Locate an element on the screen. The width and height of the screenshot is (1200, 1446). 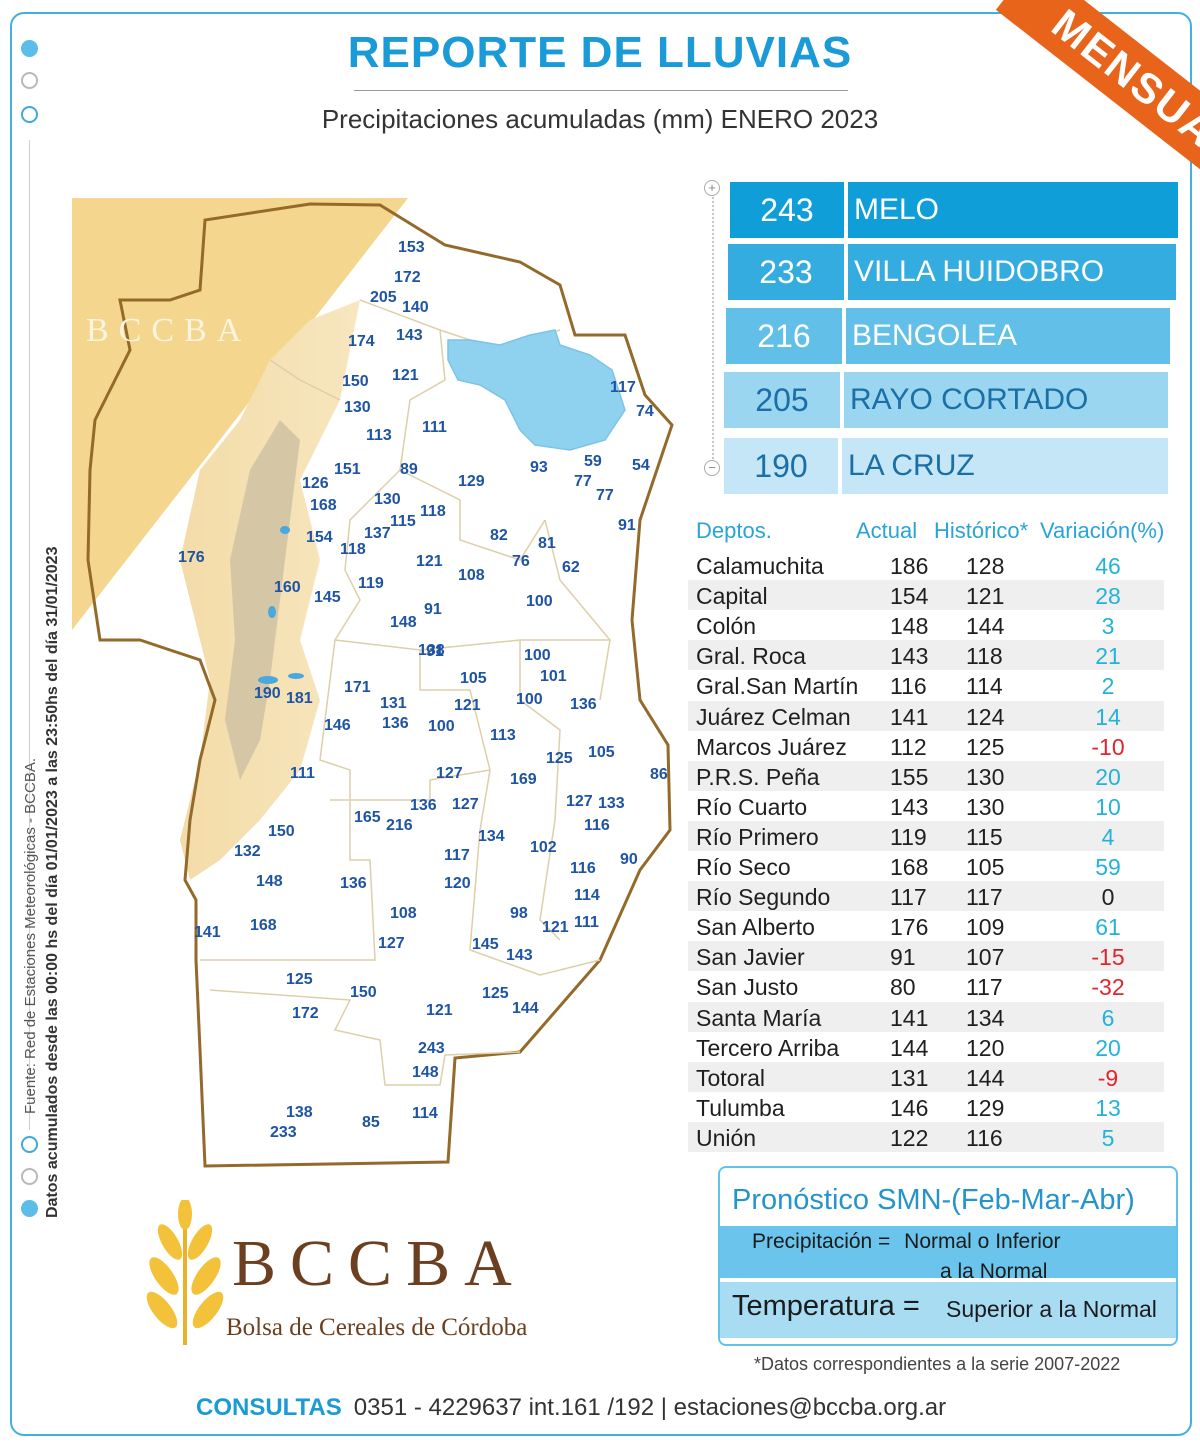
dept-cell: Río Seco is located at coordinates (743, 867).